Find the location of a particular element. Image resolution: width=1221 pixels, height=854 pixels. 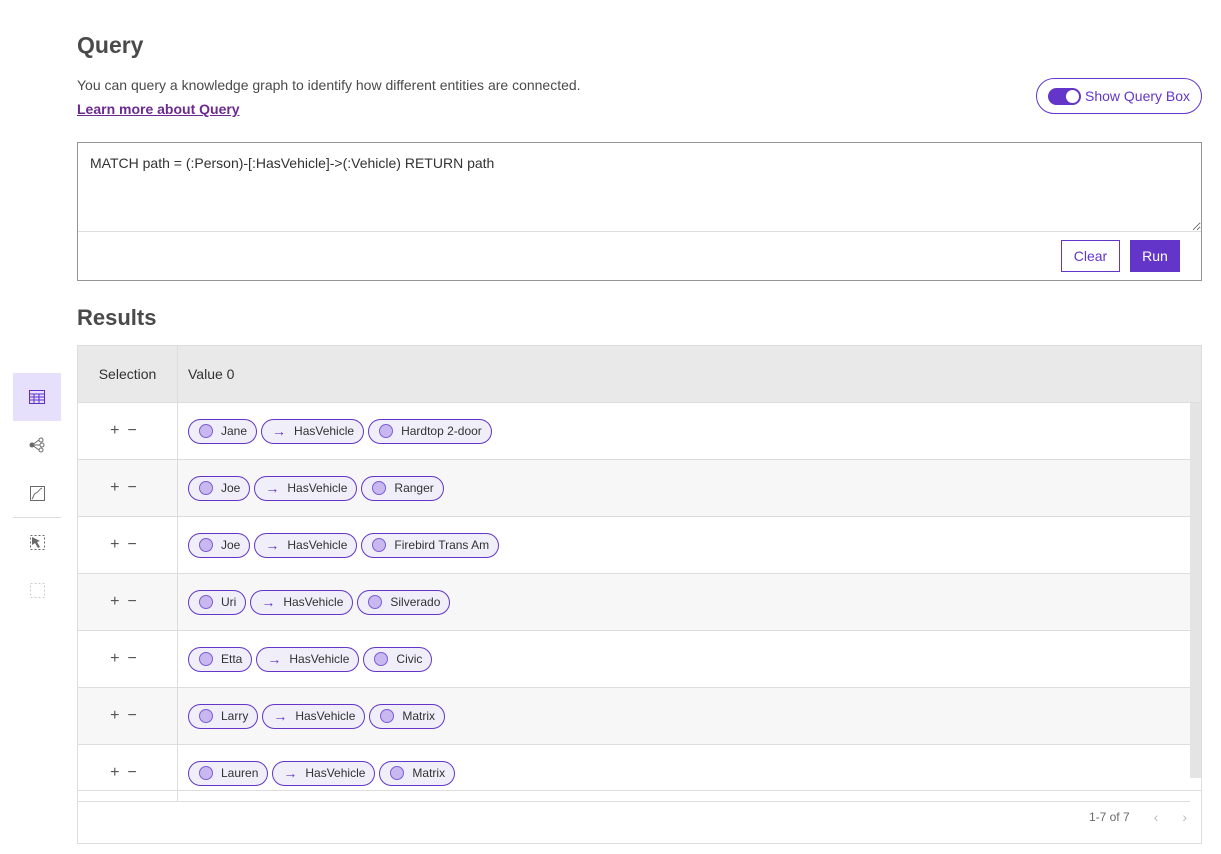

table-icon is located at coordinates (37, 397).